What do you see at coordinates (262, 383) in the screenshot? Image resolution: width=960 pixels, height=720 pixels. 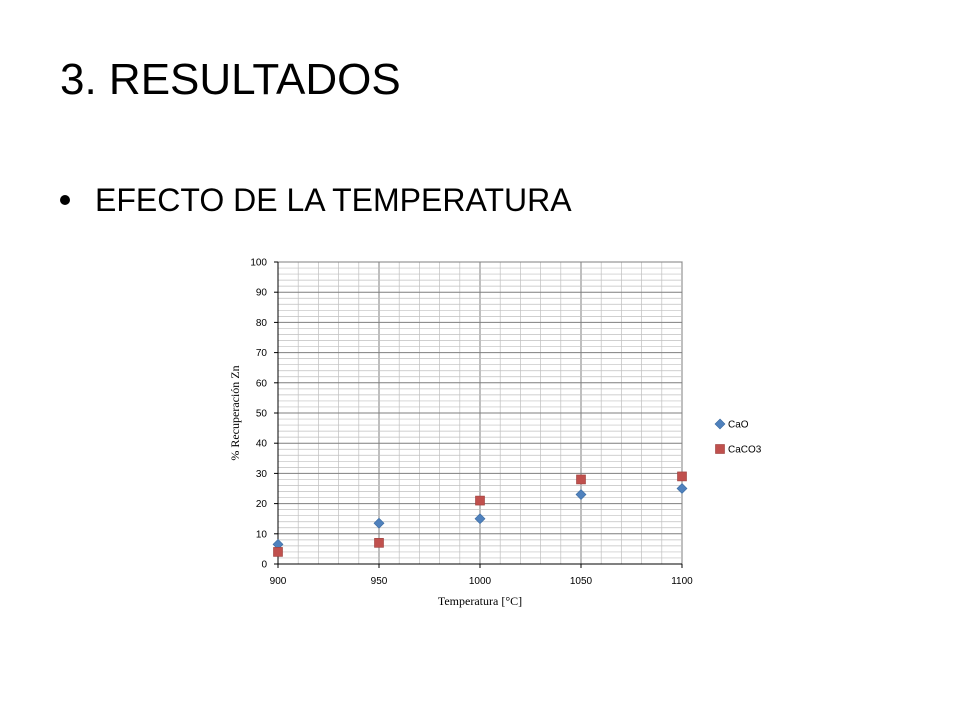 I see `y-tick-label: 60` at bounding box center [262, 383].